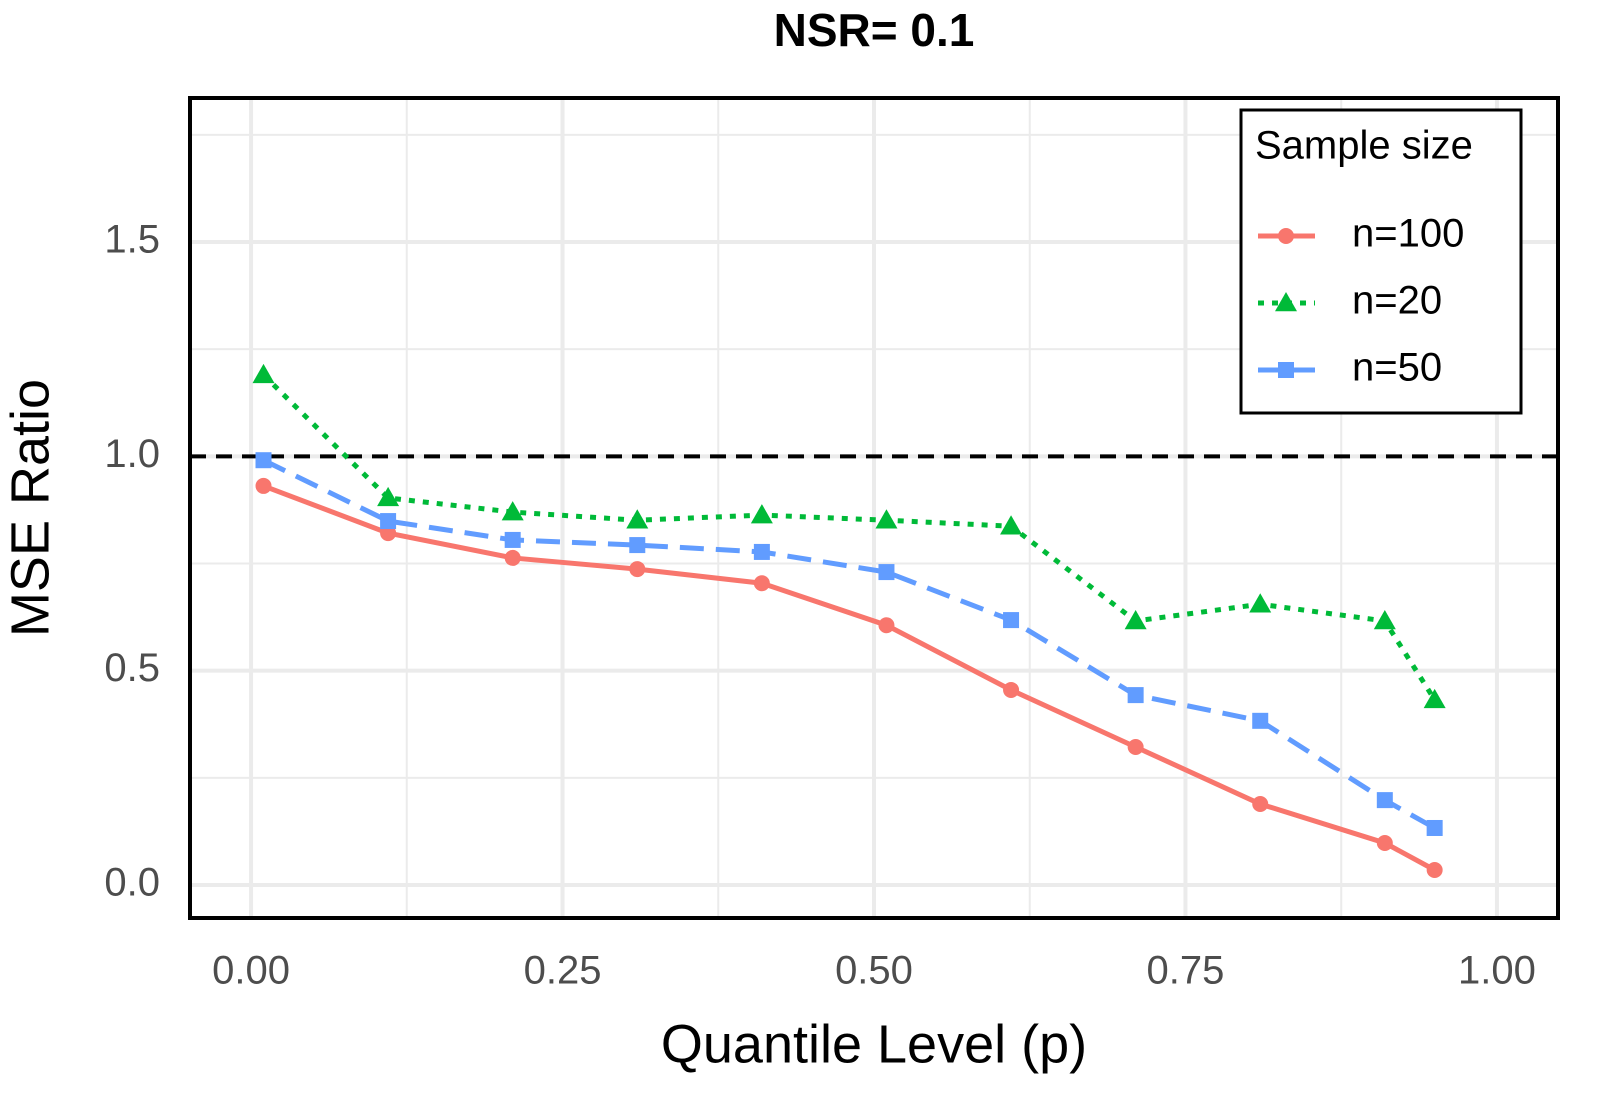 Image resolution: width=1600 pixels, height=1112 pixels. Describe the element at coordinates (132, 240) in the screenshot. I see `y-tick-label: 1.5` at that location.